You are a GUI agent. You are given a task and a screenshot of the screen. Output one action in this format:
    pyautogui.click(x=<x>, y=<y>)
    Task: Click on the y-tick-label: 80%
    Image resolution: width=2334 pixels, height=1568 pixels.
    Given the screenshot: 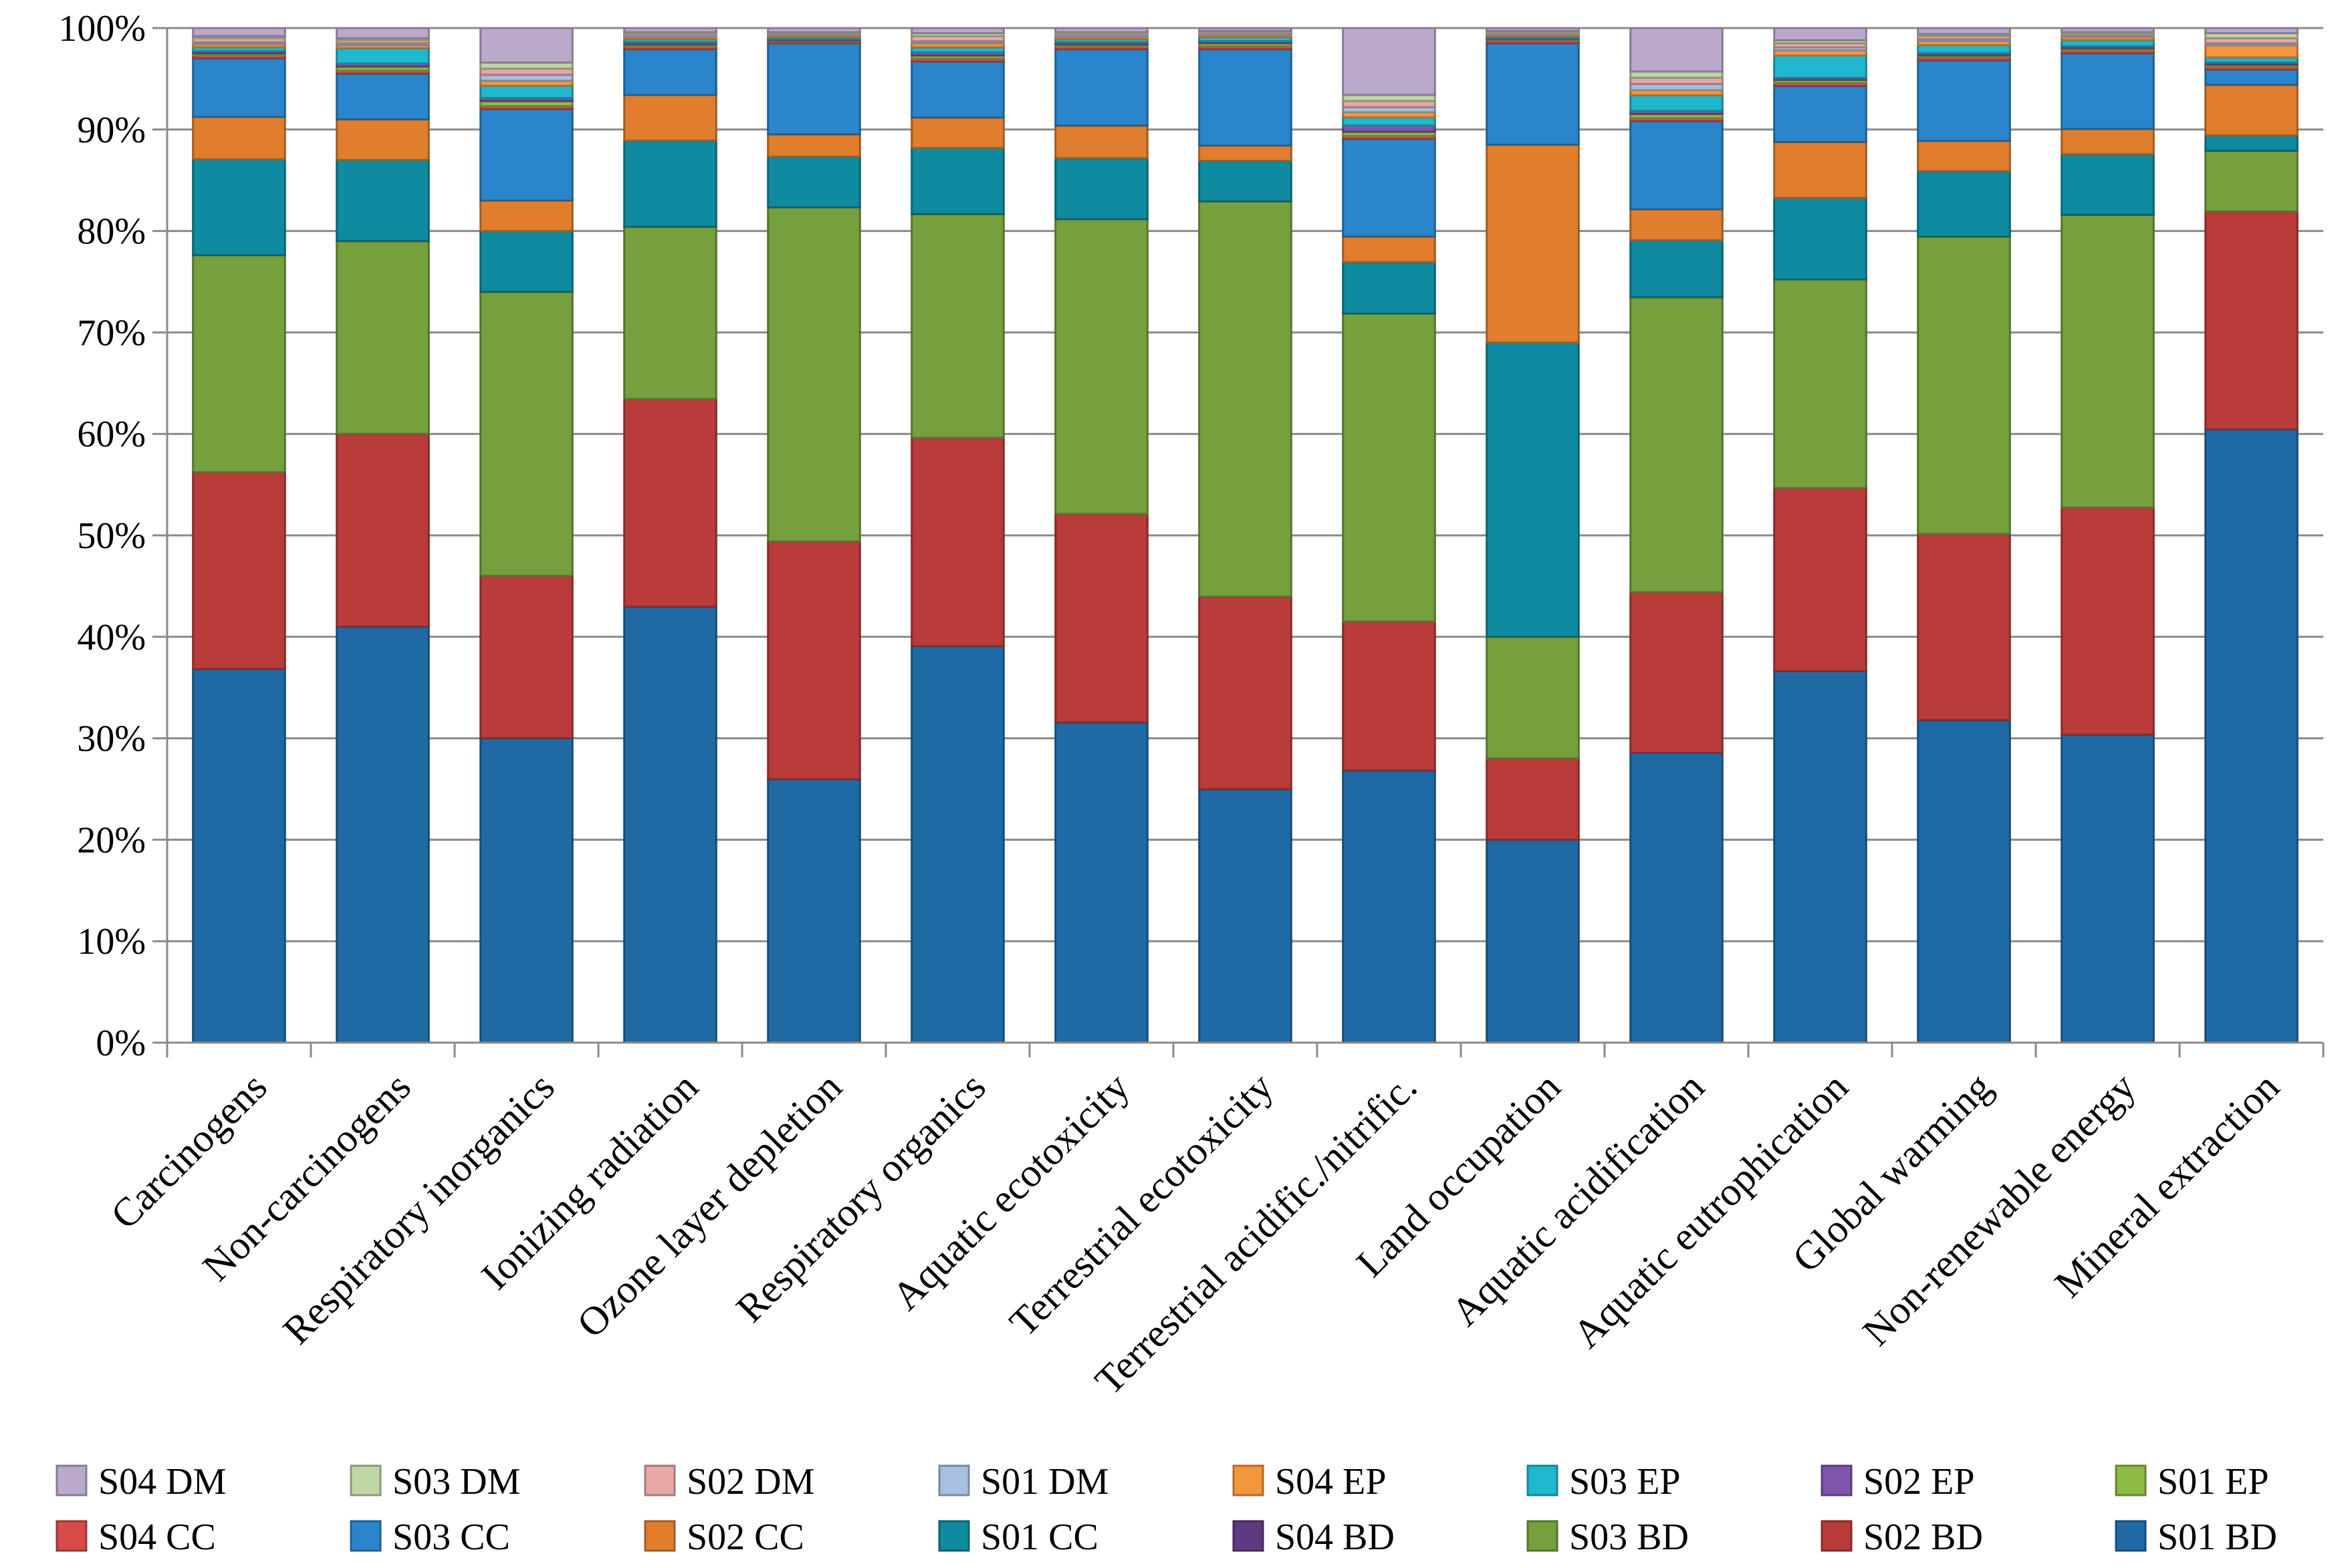 What is the action you would take?
    pyautogui.click(x=111, y=232)
    